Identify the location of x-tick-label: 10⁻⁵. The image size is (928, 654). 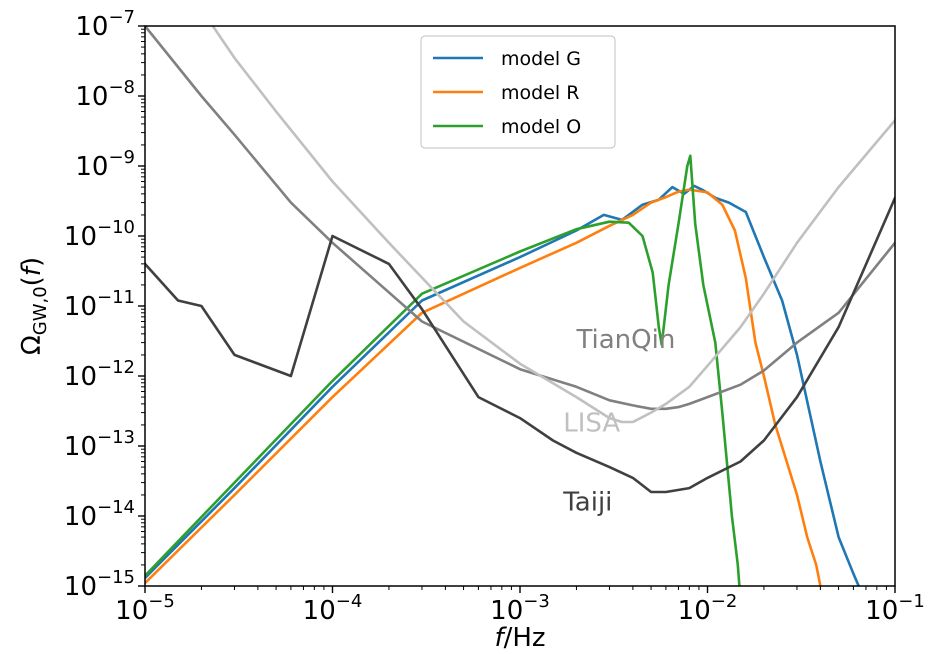
(145, 608).